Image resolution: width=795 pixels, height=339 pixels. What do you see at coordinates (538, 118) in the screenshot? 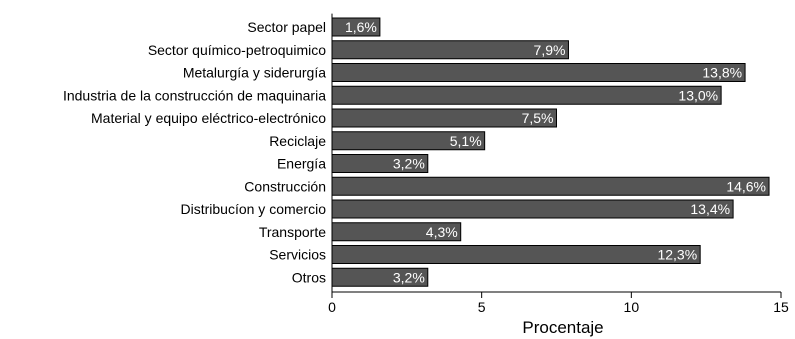
I see `bar-value-label: 7,5%` at bounding box center [538, 118].